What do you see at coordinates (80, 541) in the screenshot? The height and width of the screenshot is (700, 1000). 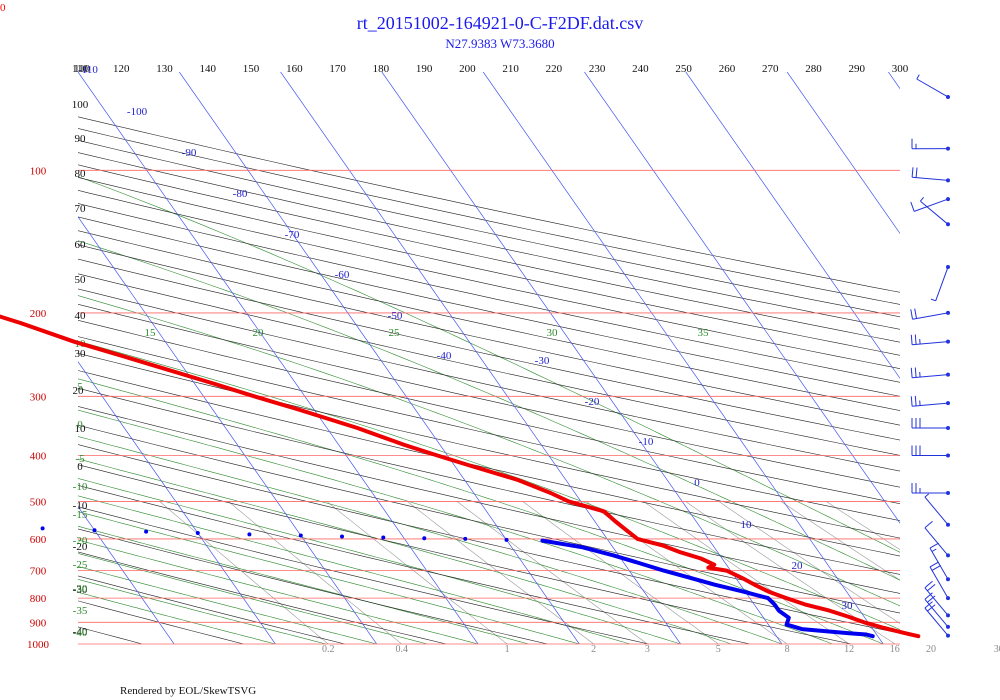 I see `moist-adiabat-label: -20` at bounding box center [80, 541].